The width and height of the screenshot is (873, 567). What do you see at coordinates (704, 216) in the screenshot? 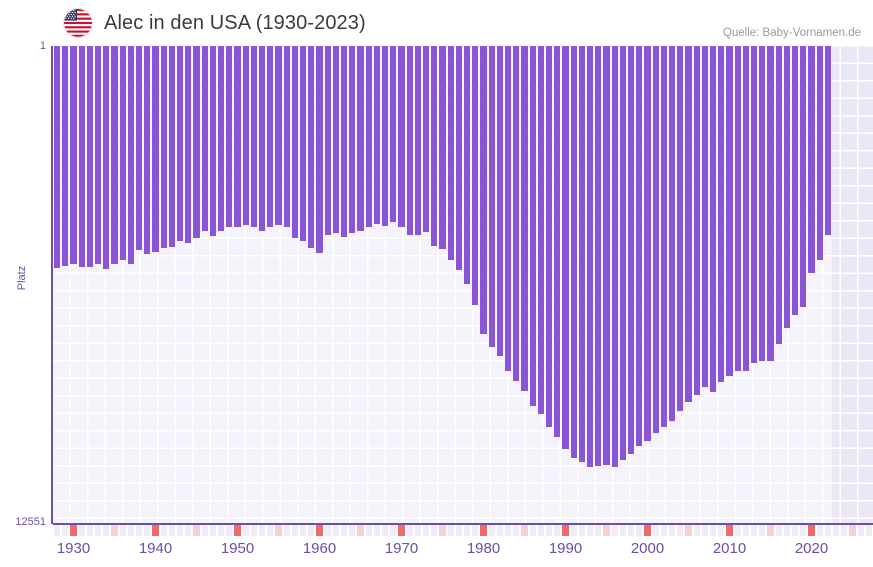
I see `bar-2007` at bounding box center [704, 216].